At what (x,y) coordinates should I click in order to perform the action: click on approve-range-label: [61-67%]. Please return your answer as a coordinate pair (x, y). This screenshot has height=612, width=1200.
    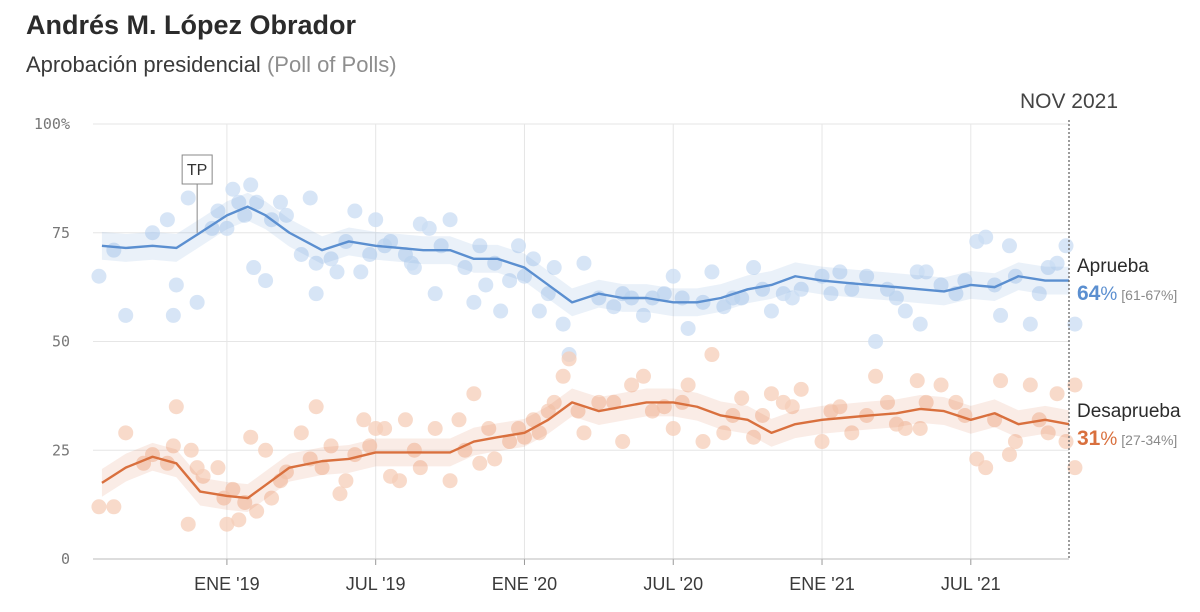
    Looking at the image, I should click on (1149, 295).